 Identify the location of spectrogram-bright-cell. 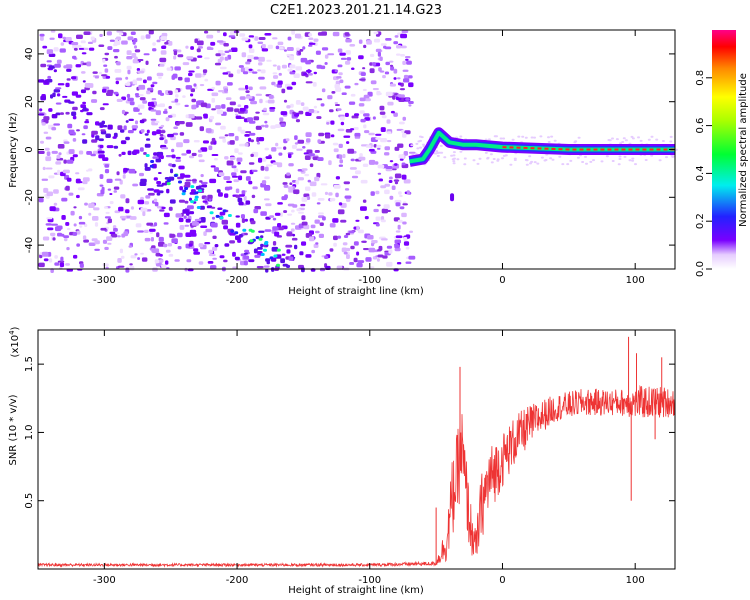
(244, 230).